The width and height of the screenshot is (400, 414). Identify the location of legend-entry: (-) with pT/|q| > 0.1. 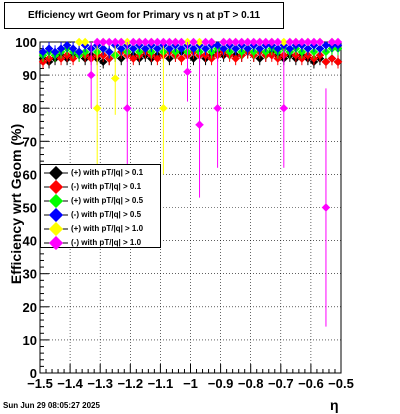
(100, 187).